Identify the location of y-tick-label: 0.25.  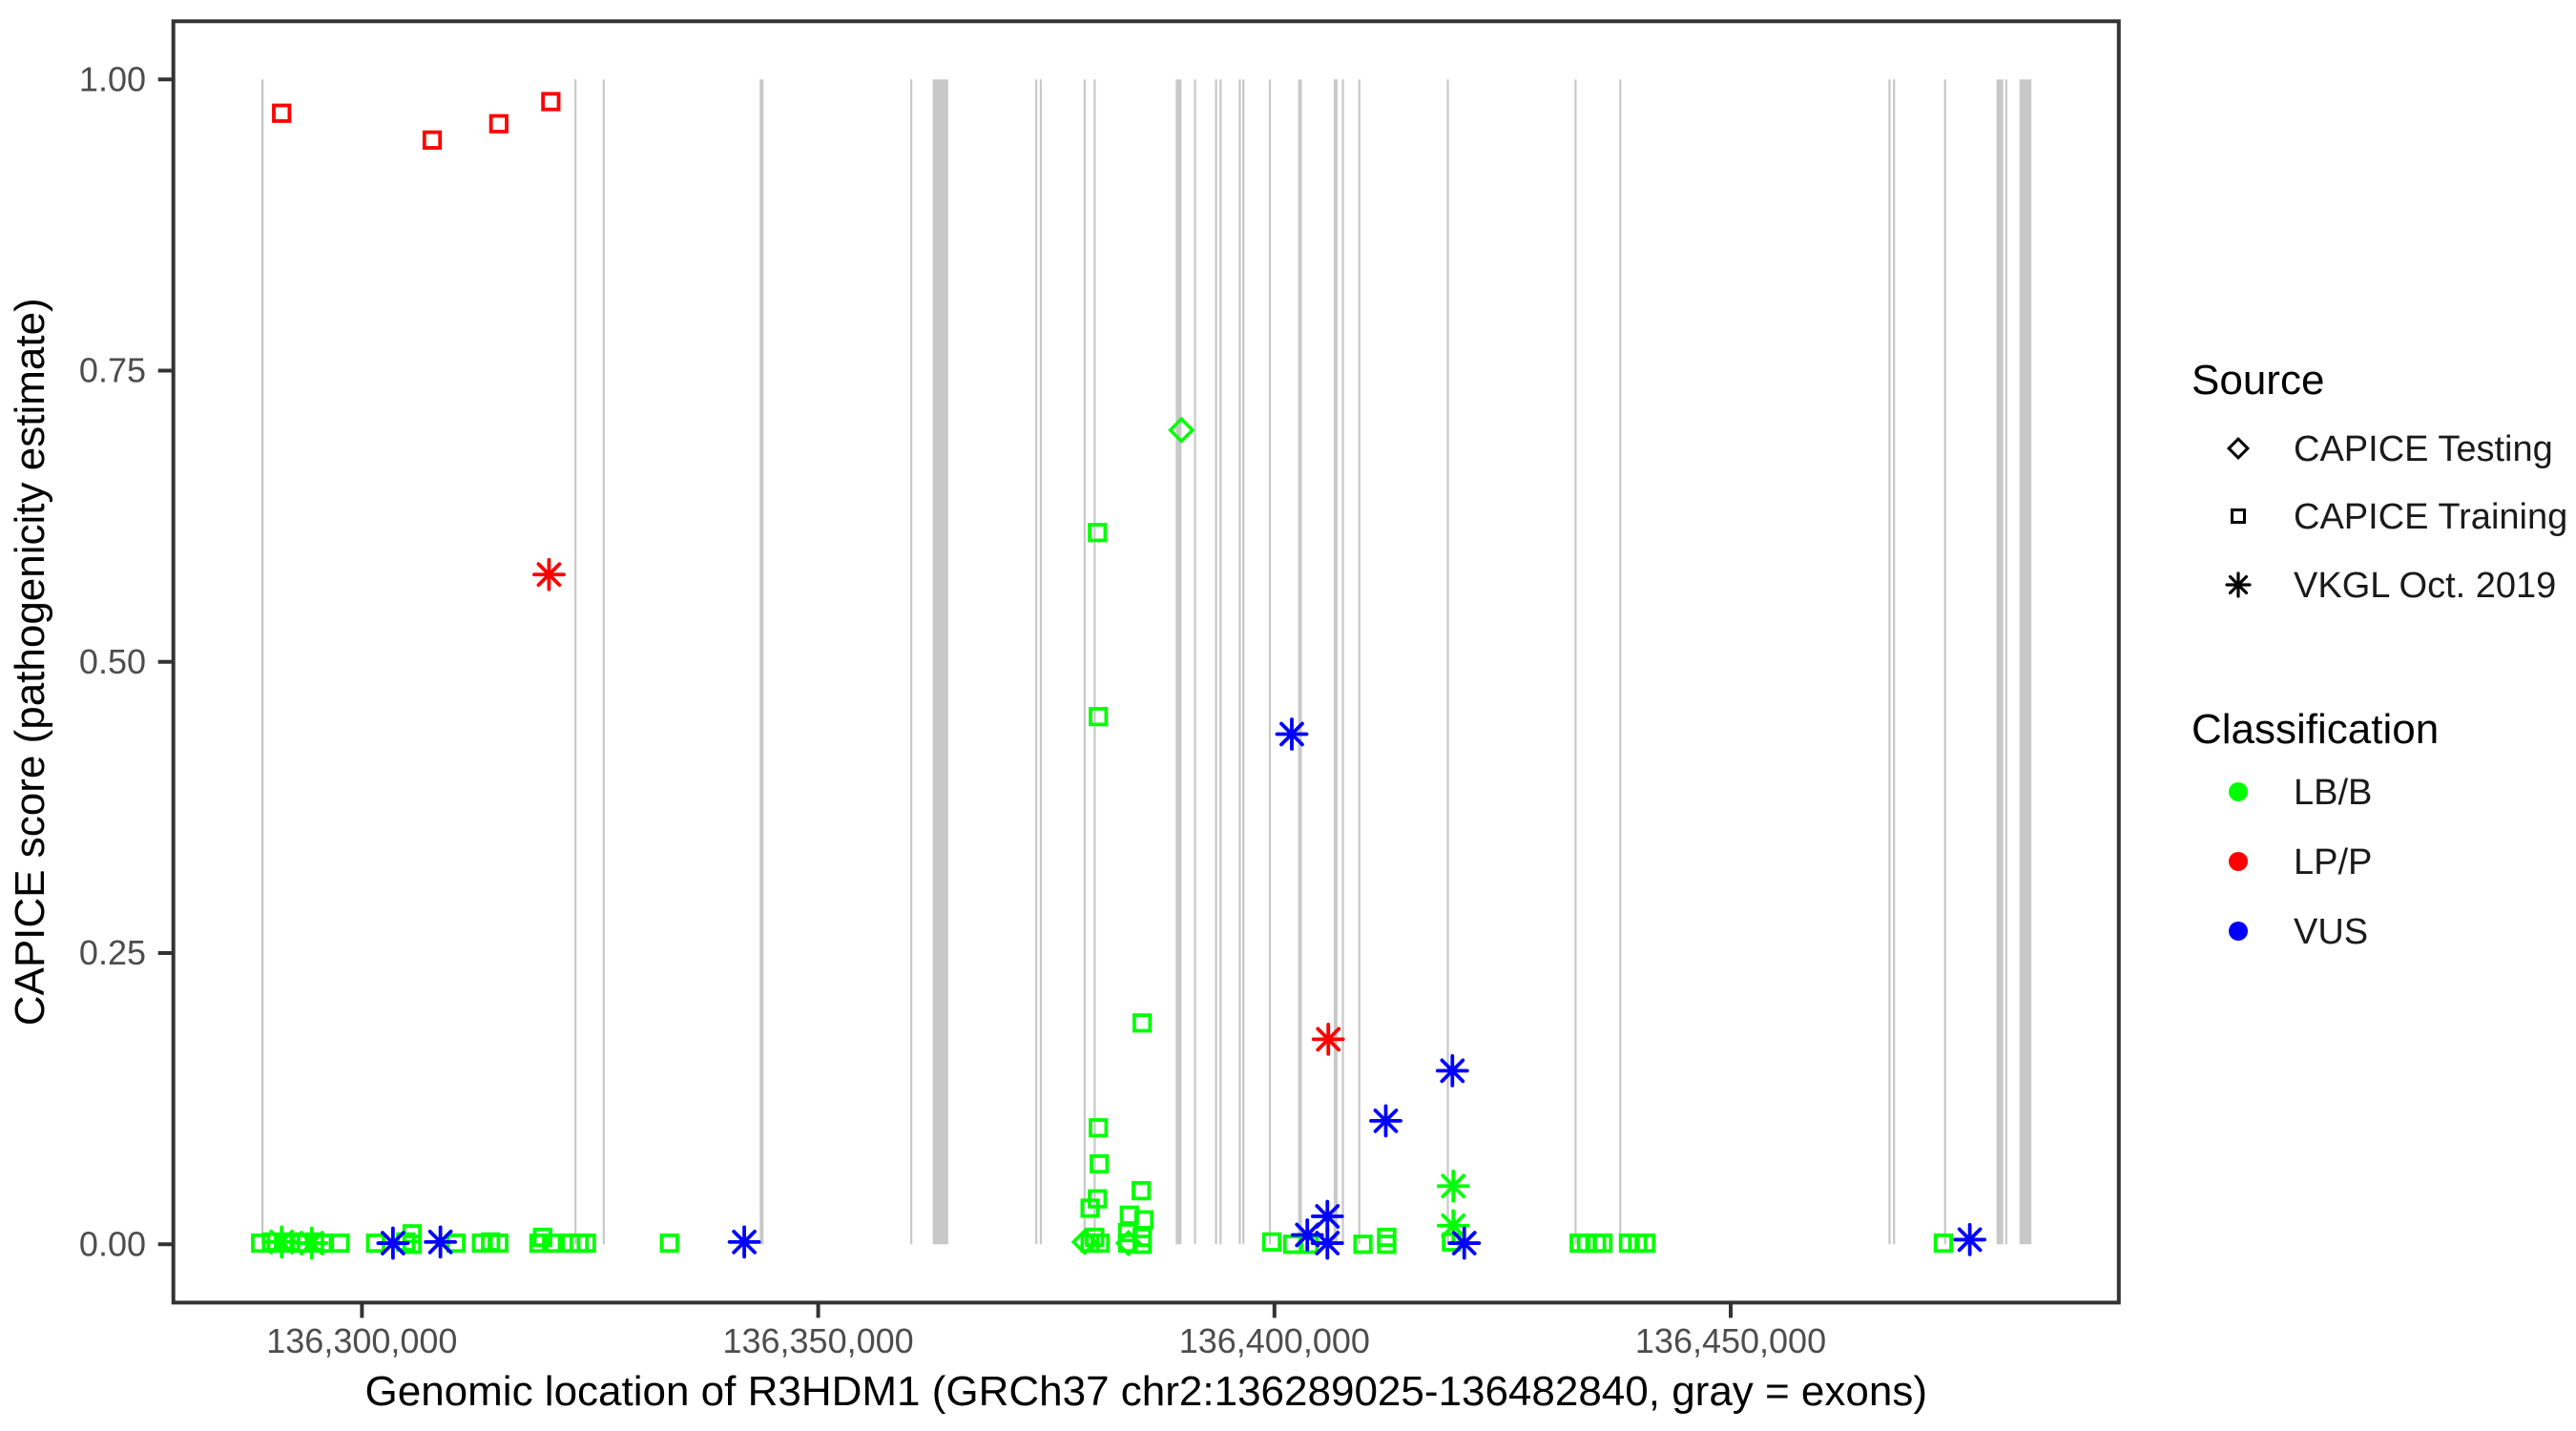
(112, 952).